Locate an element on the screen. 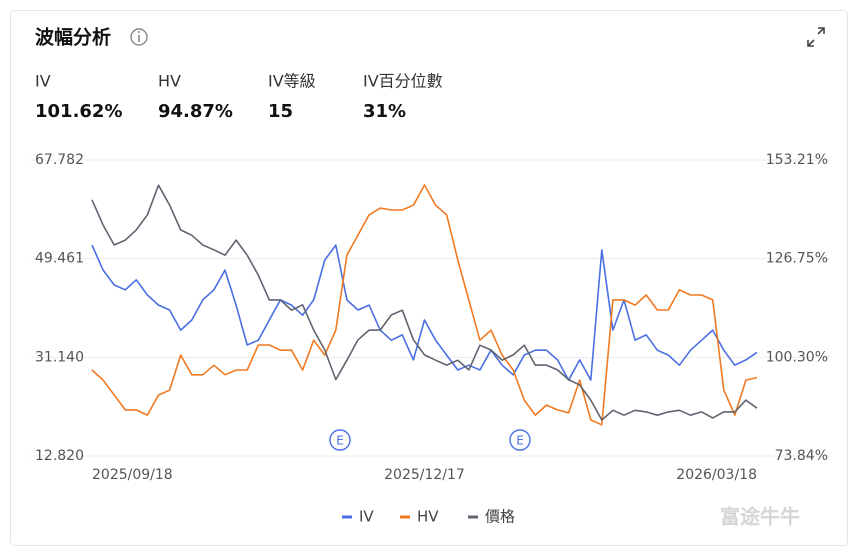 The image size is (859, 556). stat-value: 101.62% is located at coordinates (79, 111).